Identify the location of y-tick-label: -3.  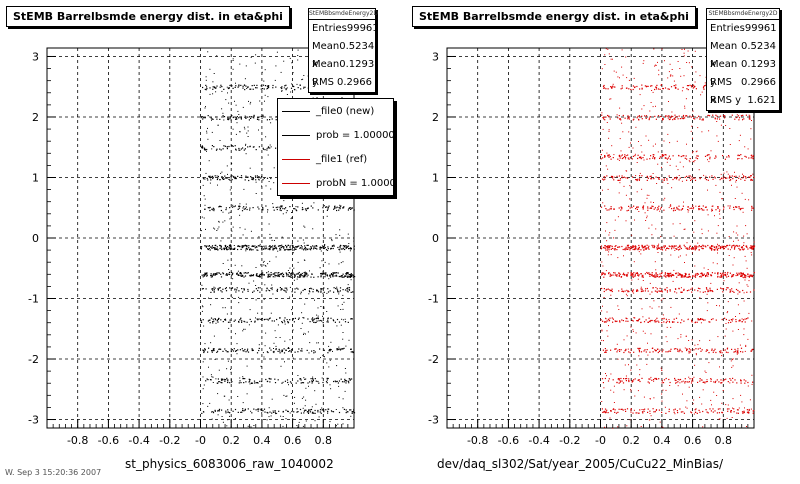
(33, 420).